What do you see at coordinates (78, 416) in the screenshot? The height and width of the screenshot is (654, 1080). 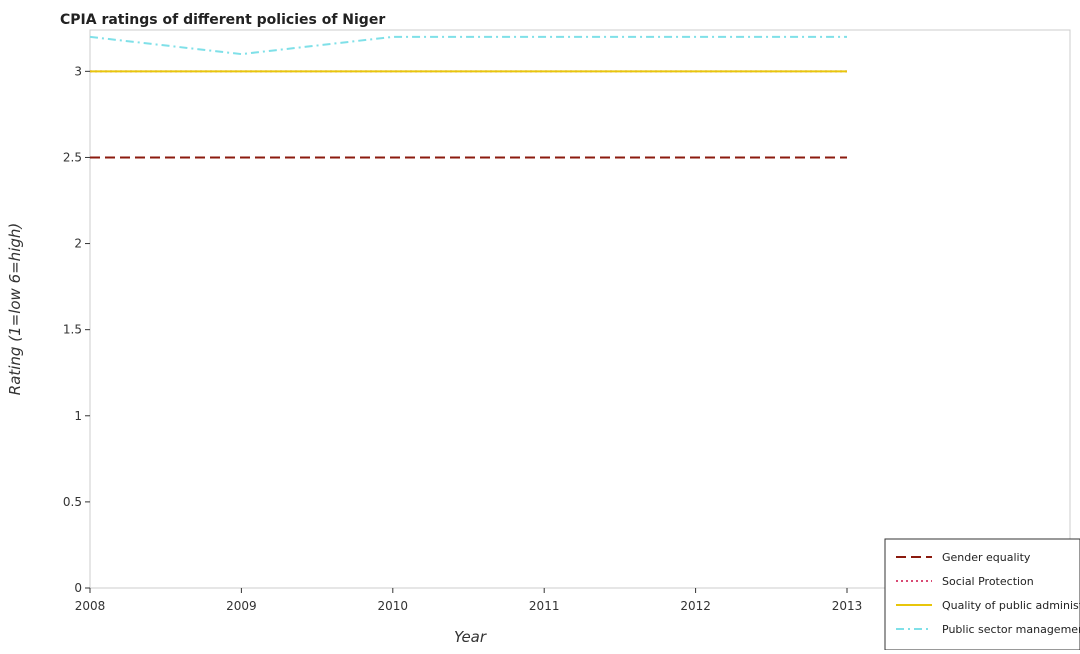 I see `y-tick-label: 1` at bounding box center [78, 416].